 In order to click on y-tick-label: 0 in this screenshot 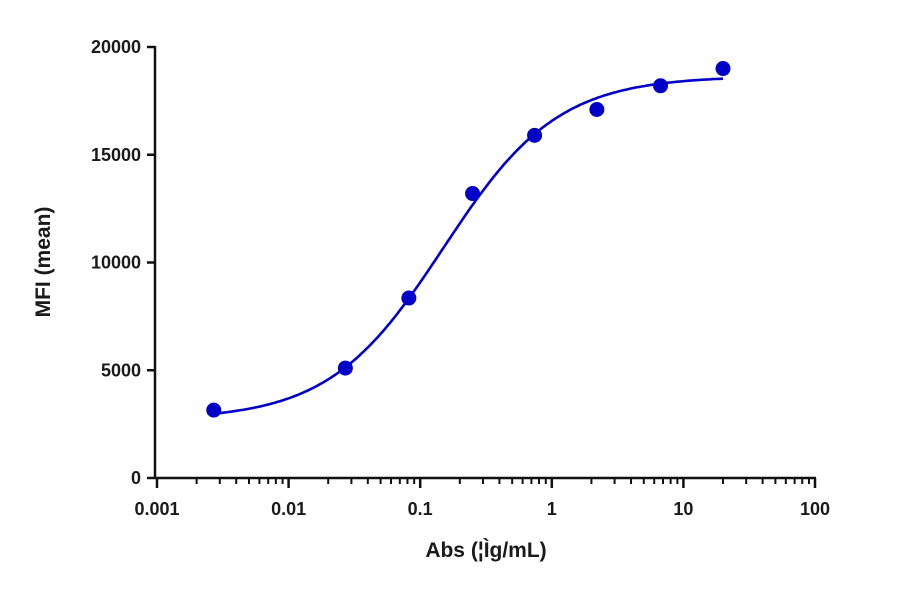, I will do `click(136, 478)`.